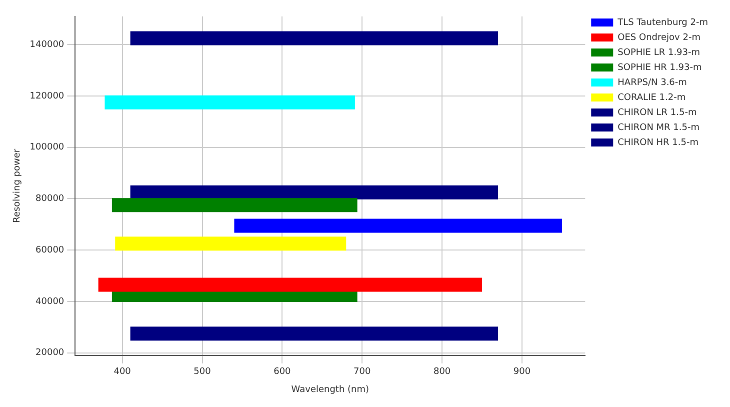 Image resolution: width=730 pixels, height=407 pixels. What do you see at coordinates (123, 372) in the screenshot?
I see `x-tick-label: 400` at bounding box center [123, 372].